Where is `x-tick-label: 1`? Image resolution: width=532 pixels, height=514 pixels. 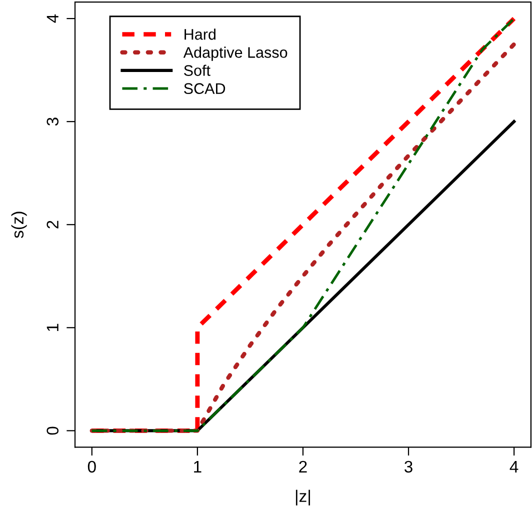
x-tick-label: 1 is located at coordinates (198, 466).